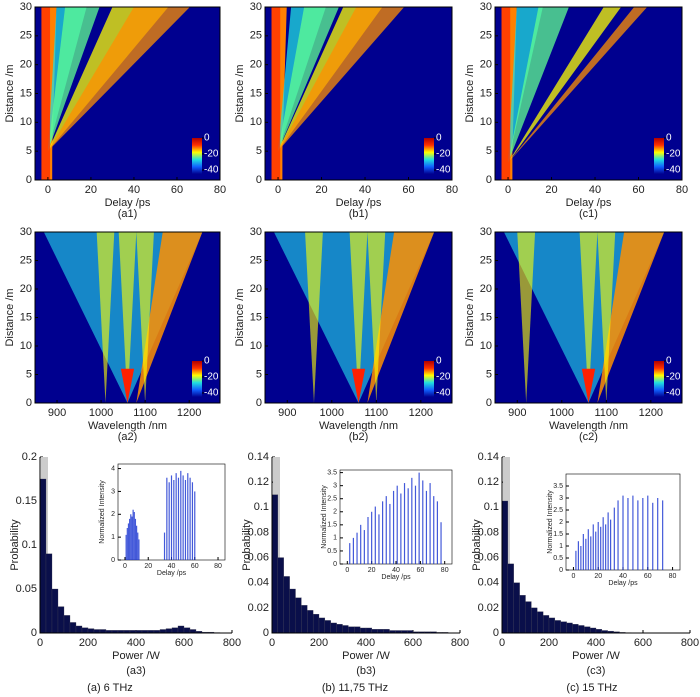  What do you see at coordinates (332, 525) in the screenshot?
I see `y-tick-label: 1.5` at bounding box center [332, 525].